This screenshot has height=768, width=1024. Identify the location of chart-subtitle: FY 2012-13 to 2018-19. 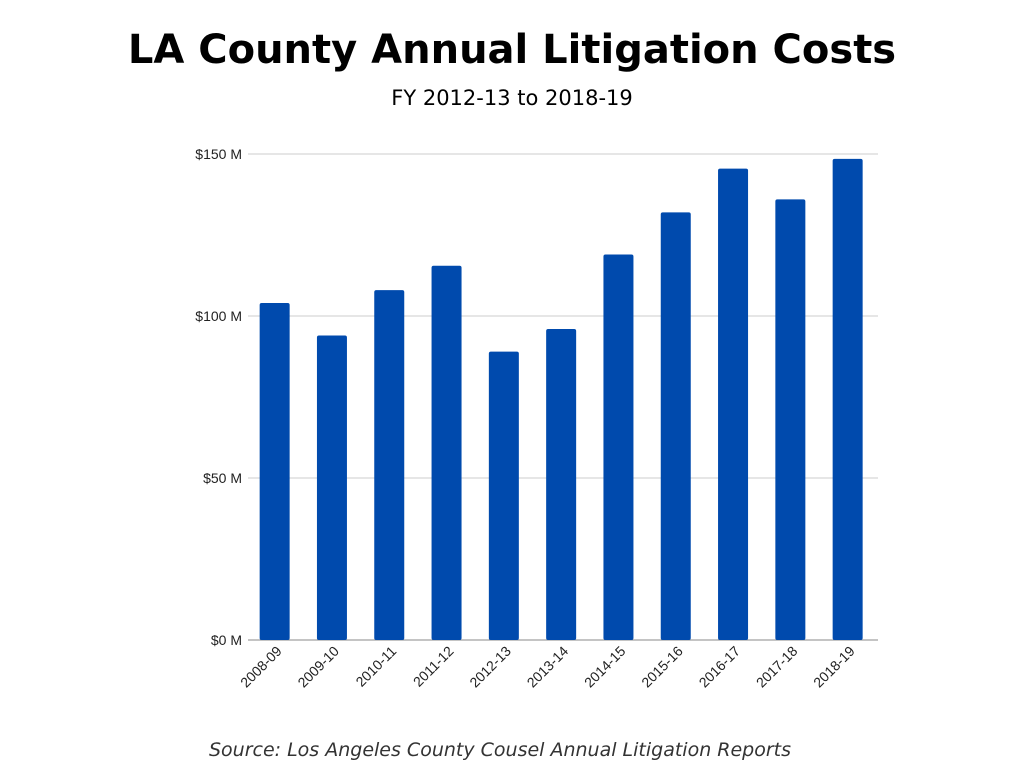
(512, 98).